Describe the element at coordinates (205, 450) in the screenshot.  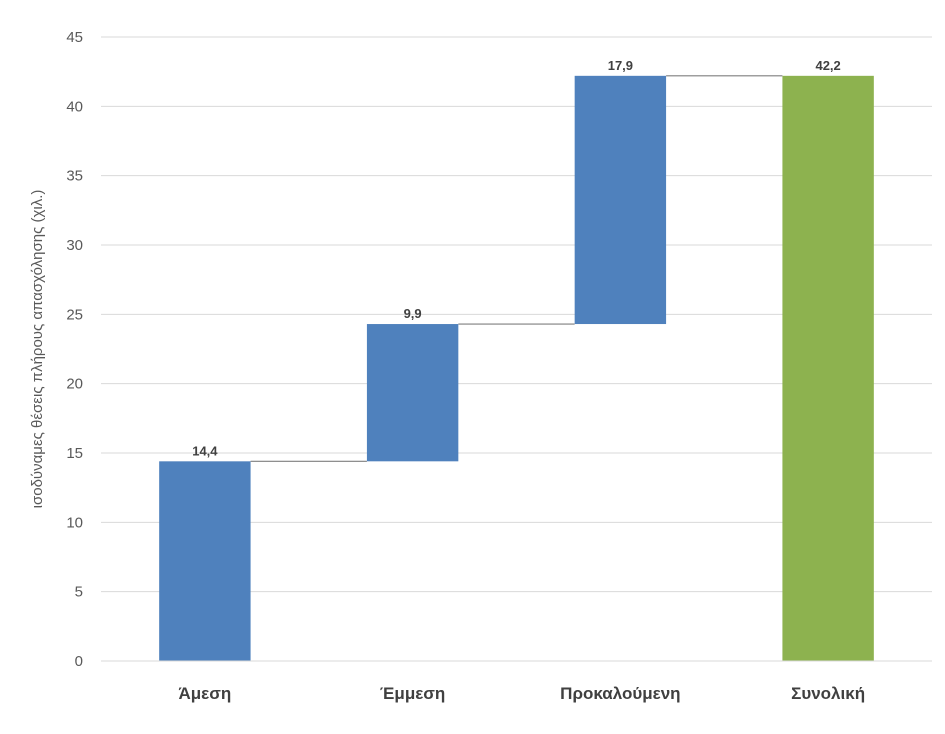
I see `data-label: 14,4` at that location.